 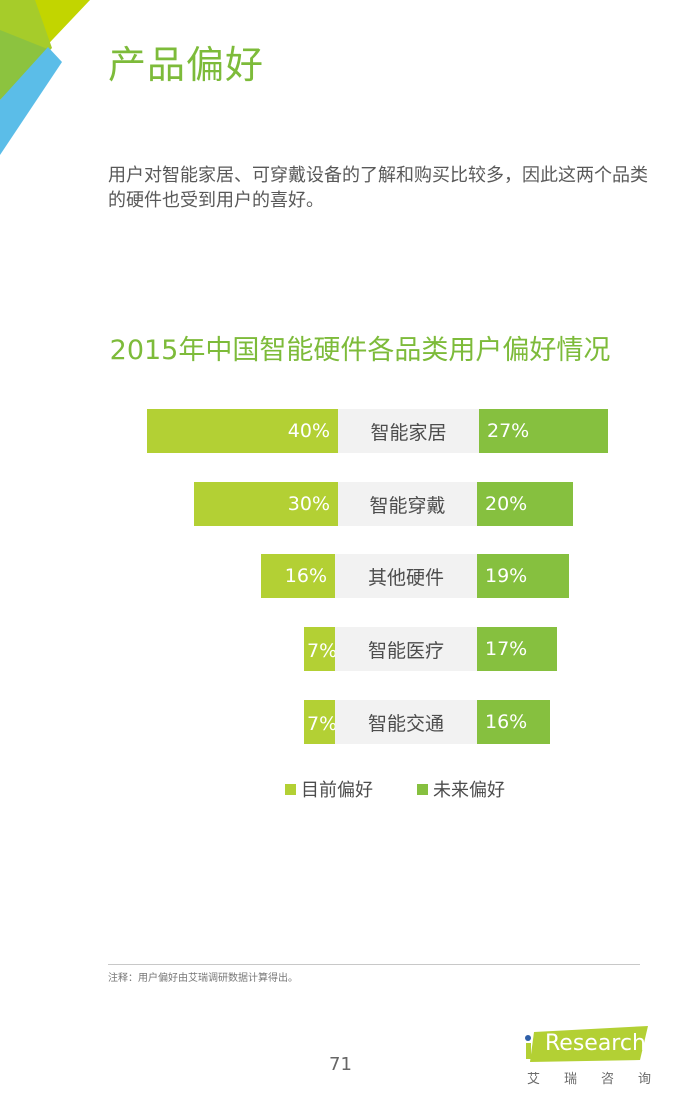 I want to click on chart-row-other-hardware: 16% 其他硬件 19%, so click(x=340, y=576).